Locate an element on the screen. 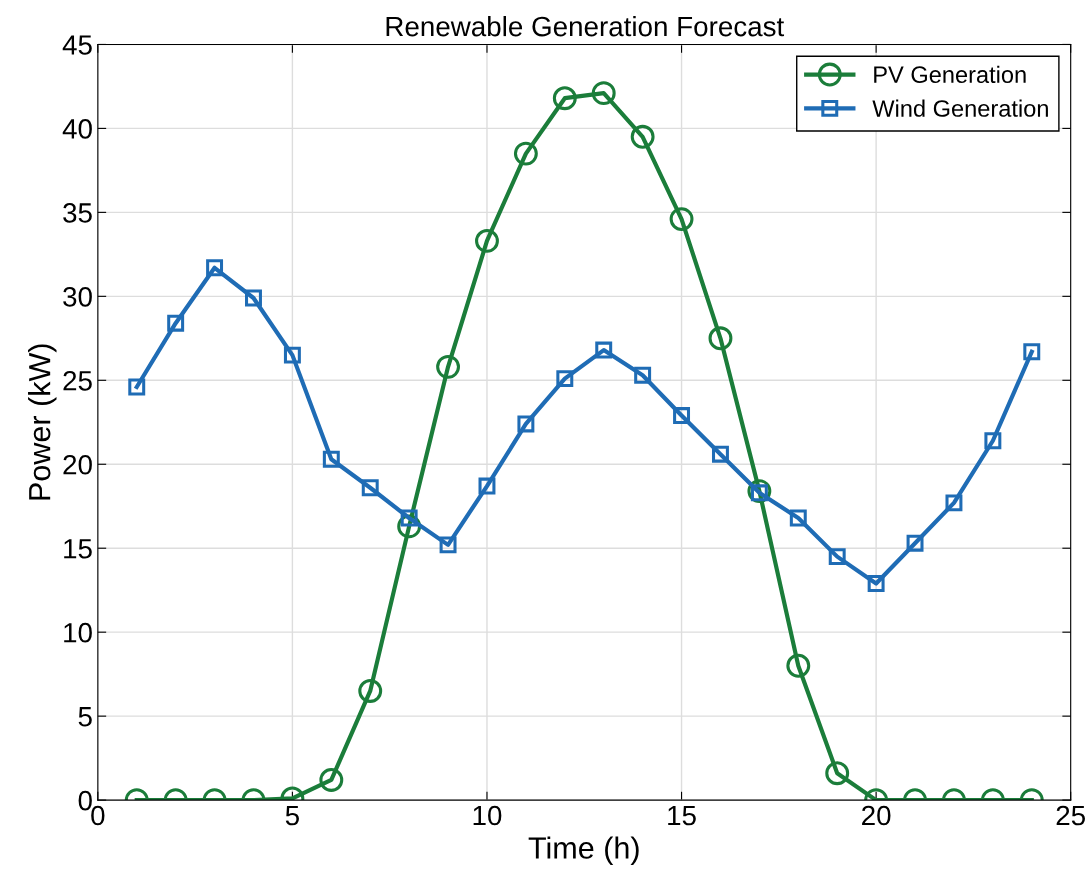 The height and width of the screenshot is (889, 1087). y-tick-label: 30 is located at coordinates (77, 297).